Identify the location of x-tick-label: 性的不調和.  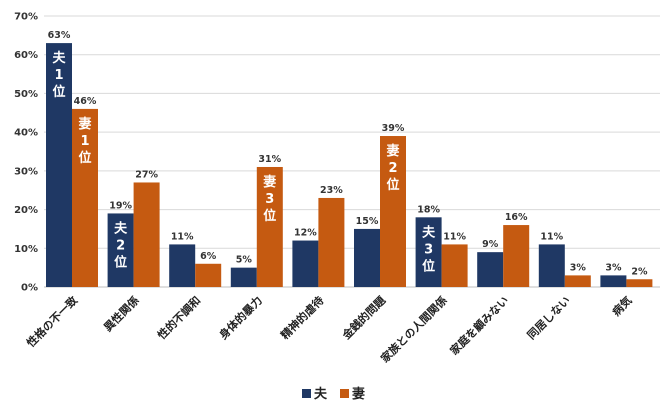
(179, 317).